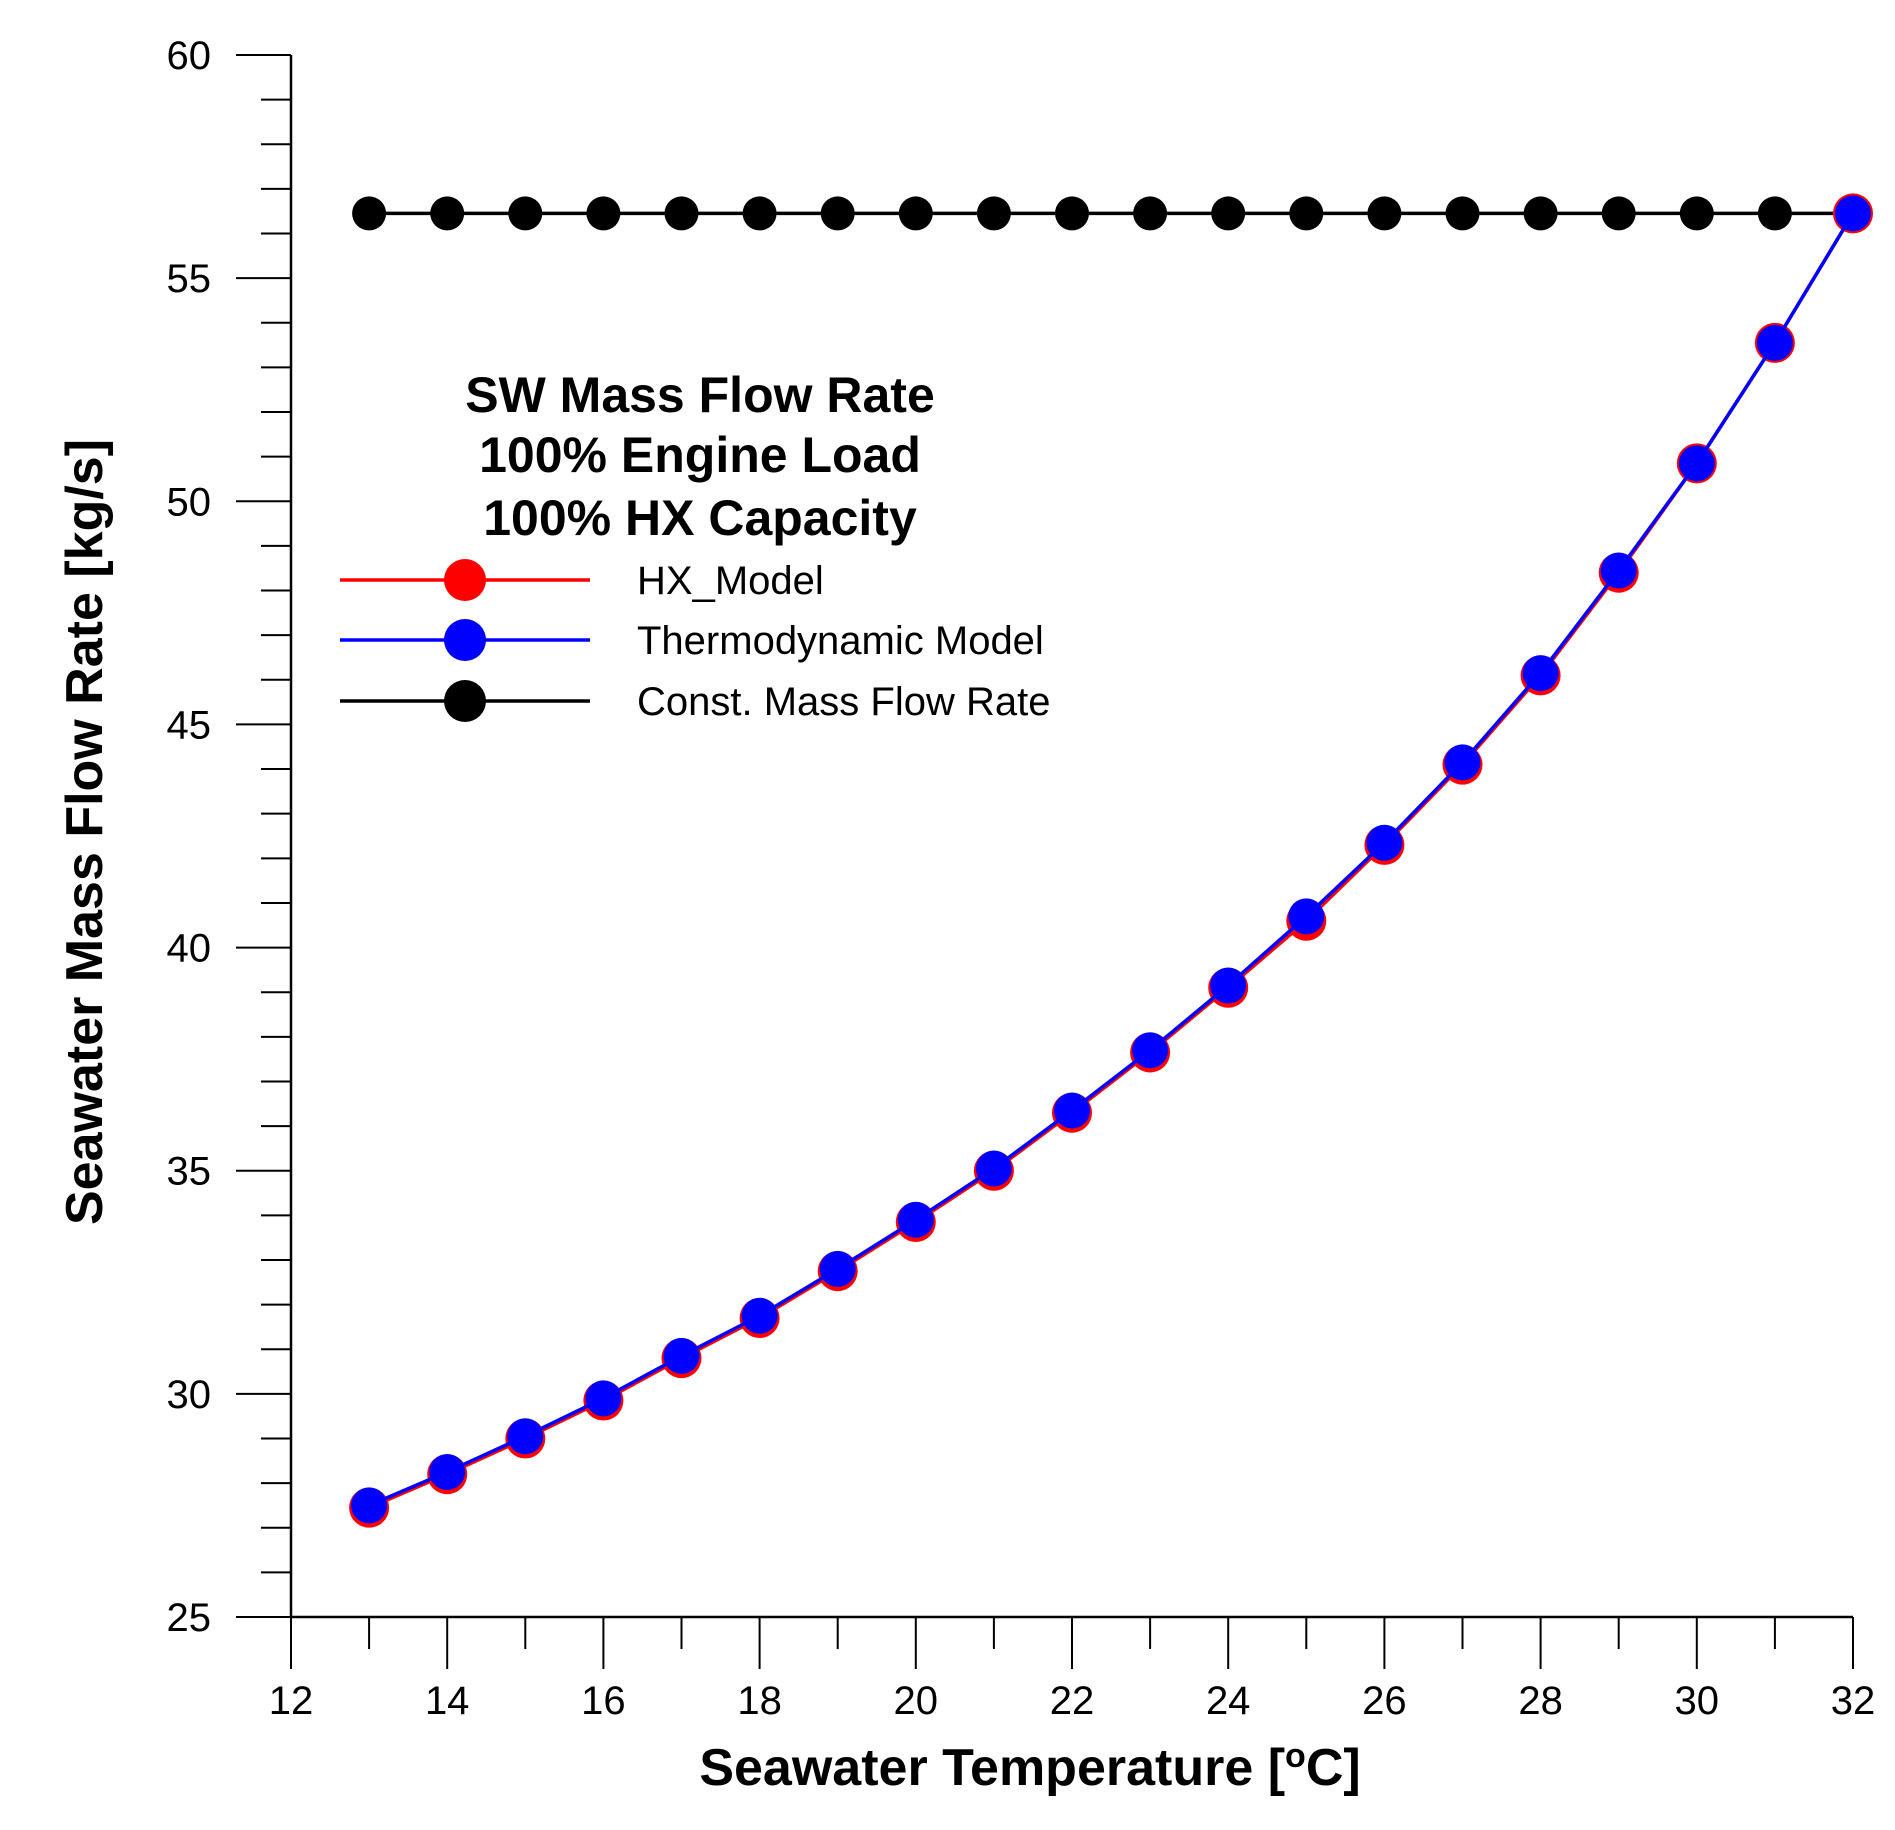 This screenshot has width=1895, height=1830. Describe the element at coordinates (189, 725) in the screenshot. I see `y-tick-label: 45` at that location.